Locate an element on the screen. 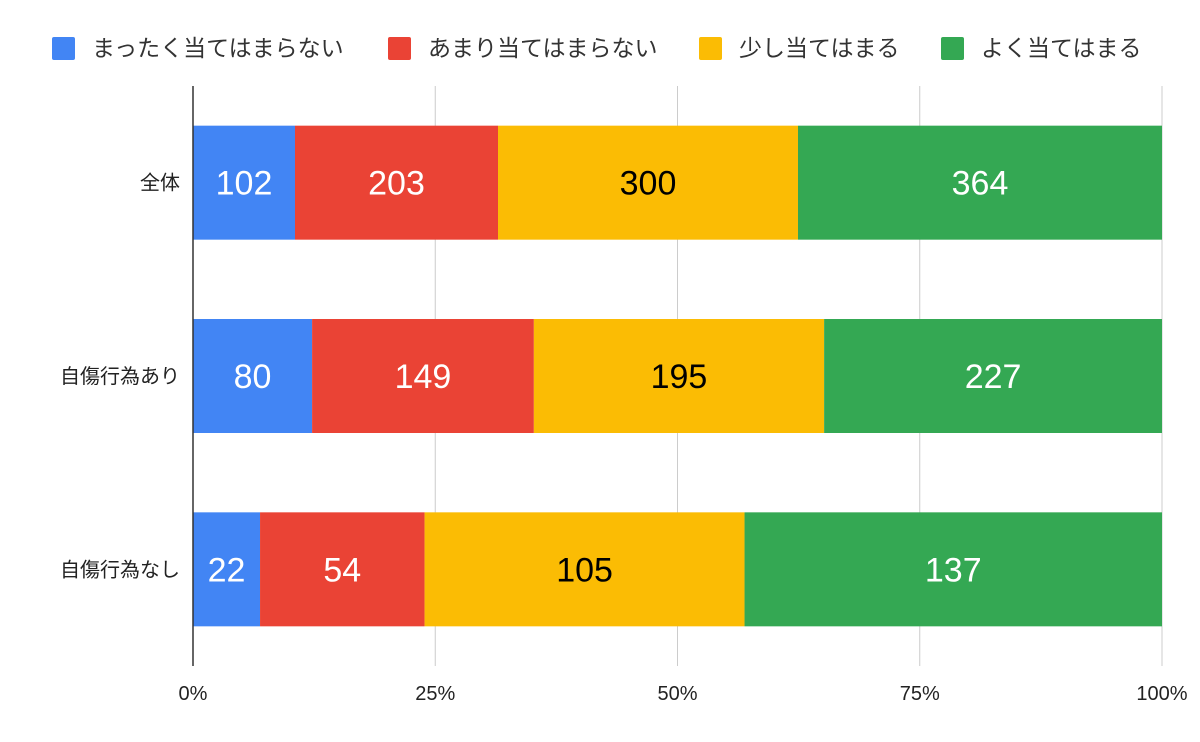 The width and height of the screenshot is (1200, 742). chart-legend: まったく当てはまらない あまり当てはまらない 少し当てはまる よく当てはまる is located at coordinates (597, 49).